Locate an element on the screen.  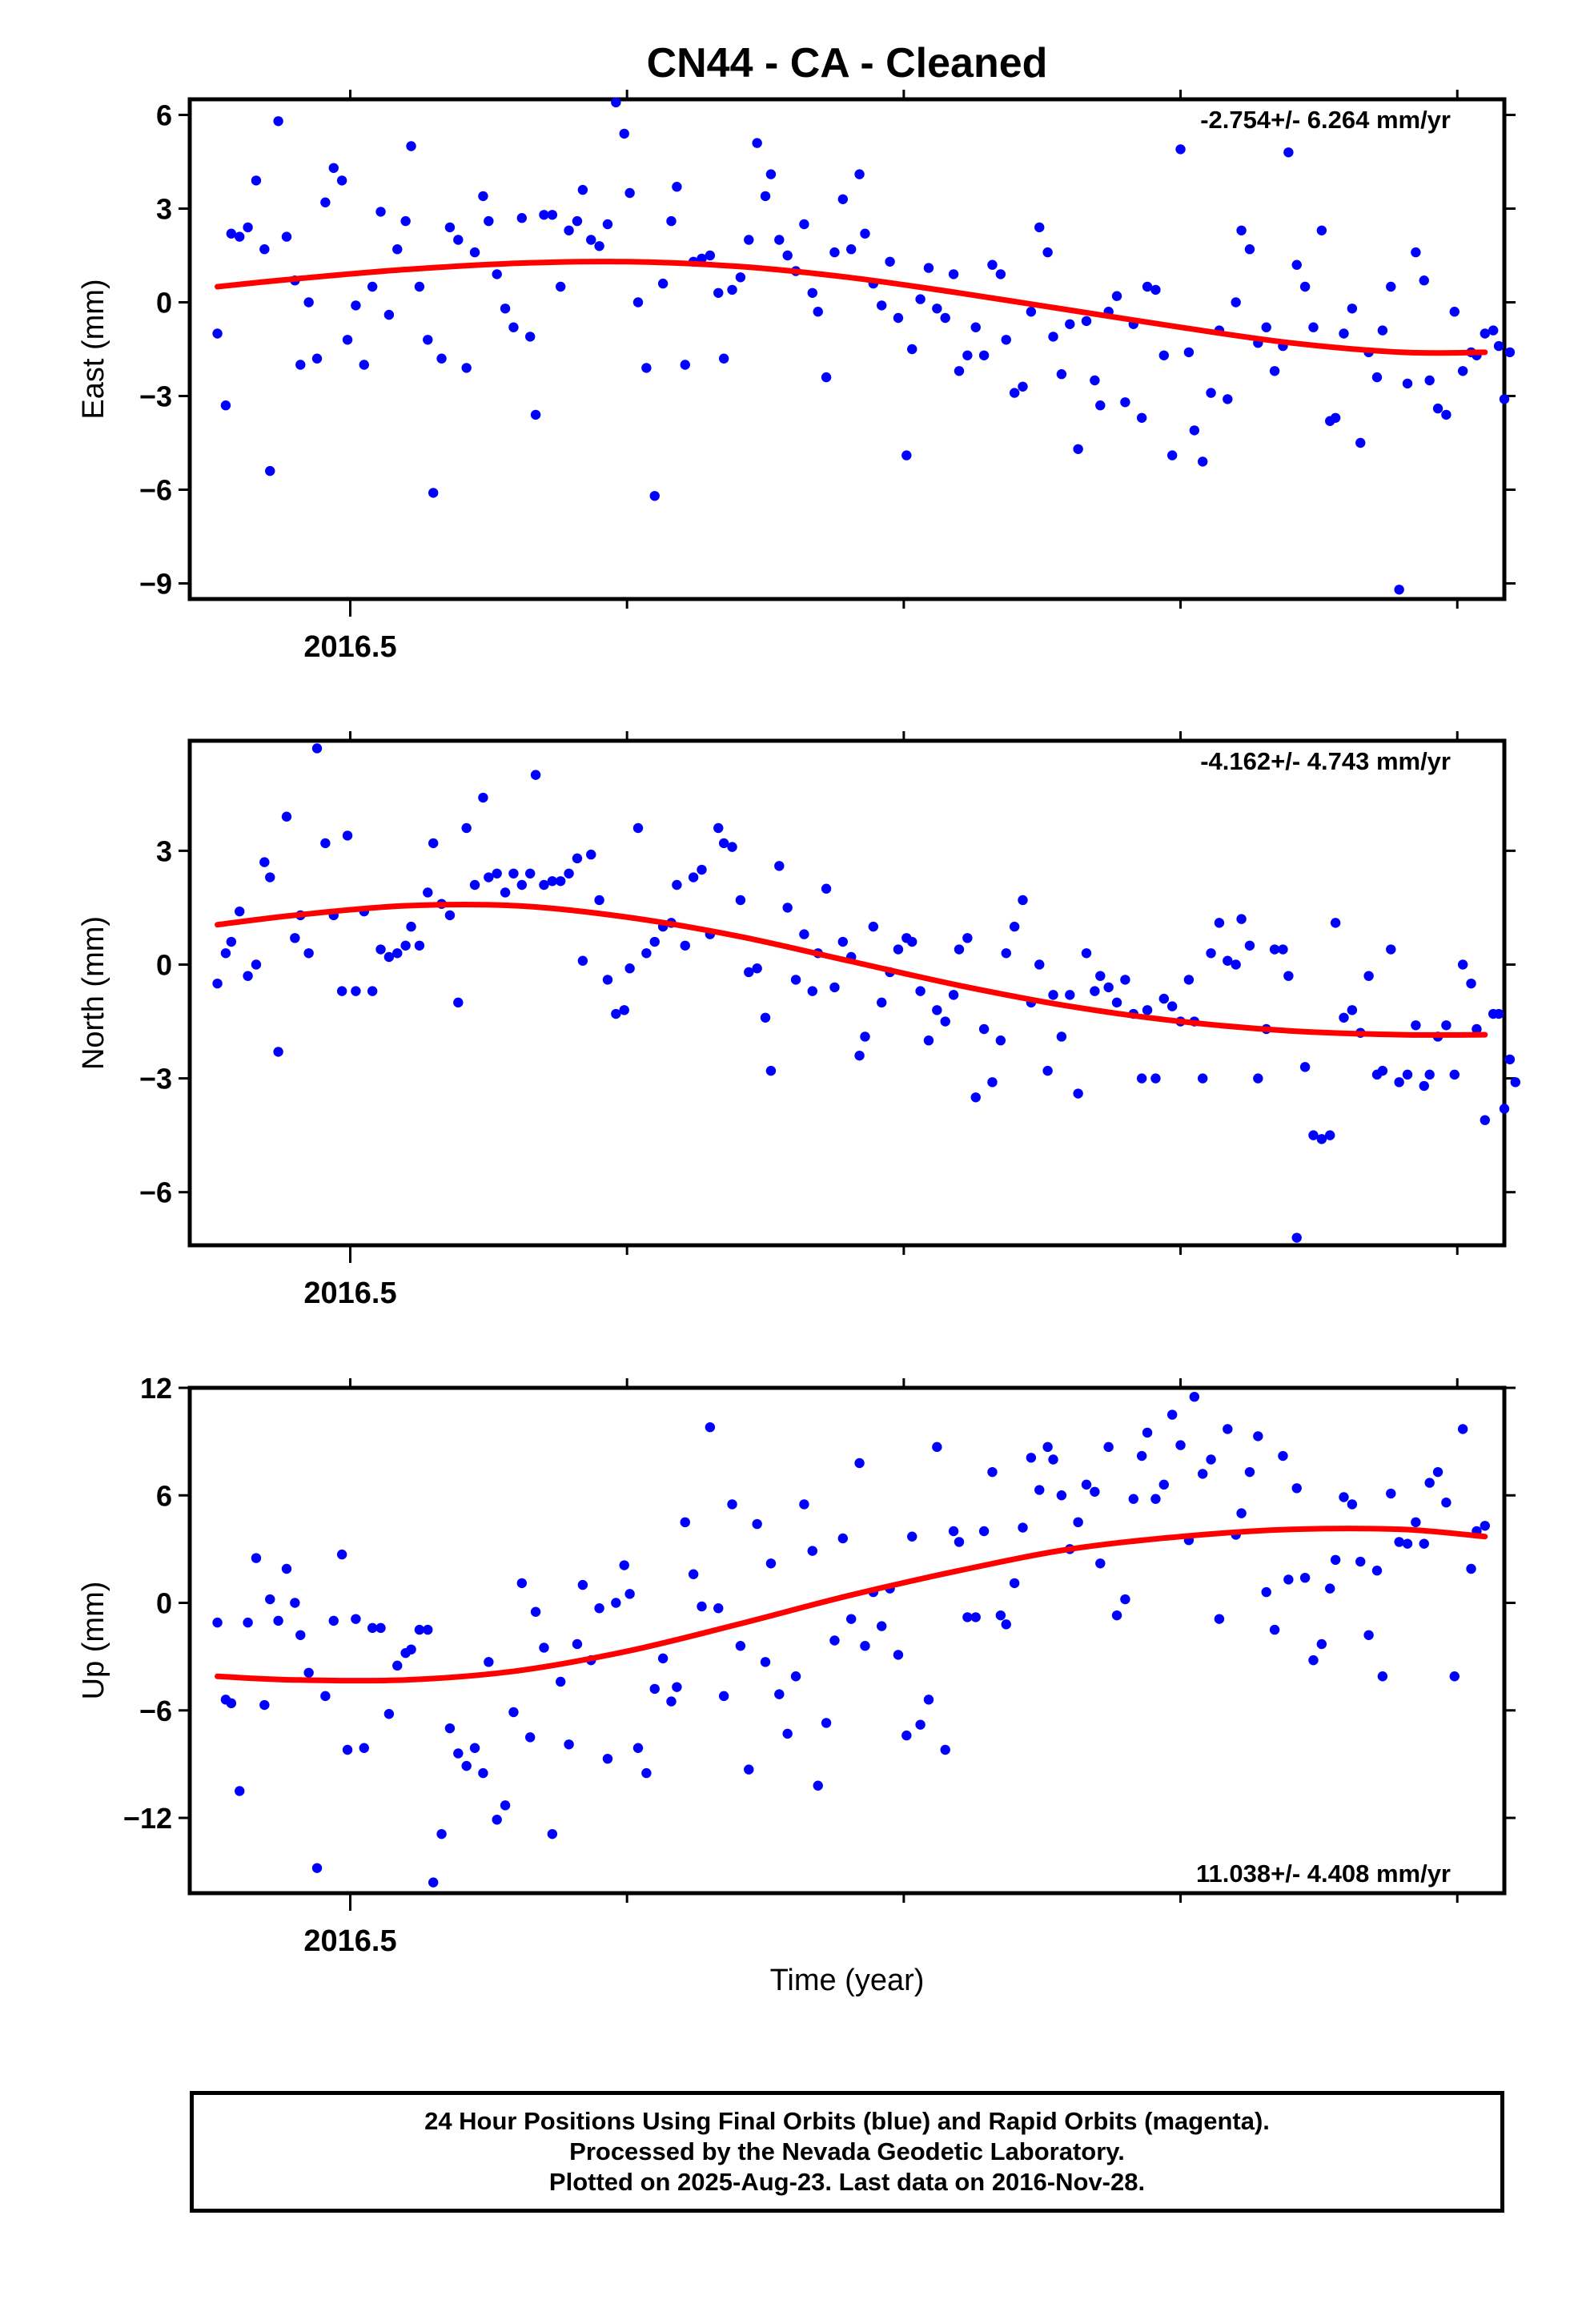
east-ylabel: East (mm) is located at coordinates (94, 349).